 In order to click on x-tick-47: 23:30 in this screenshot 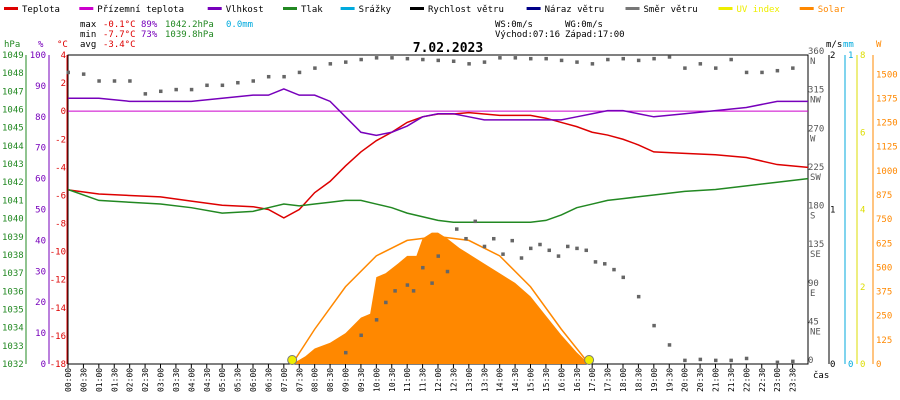, I will do `click(793, 380)`.